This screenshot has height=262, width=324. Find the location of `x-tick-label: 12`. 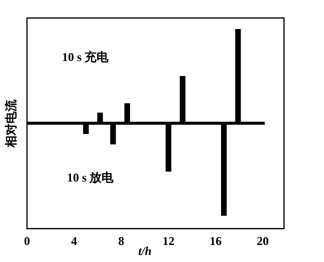

x-tick-label: 12 is located at coordinates (168, 241).